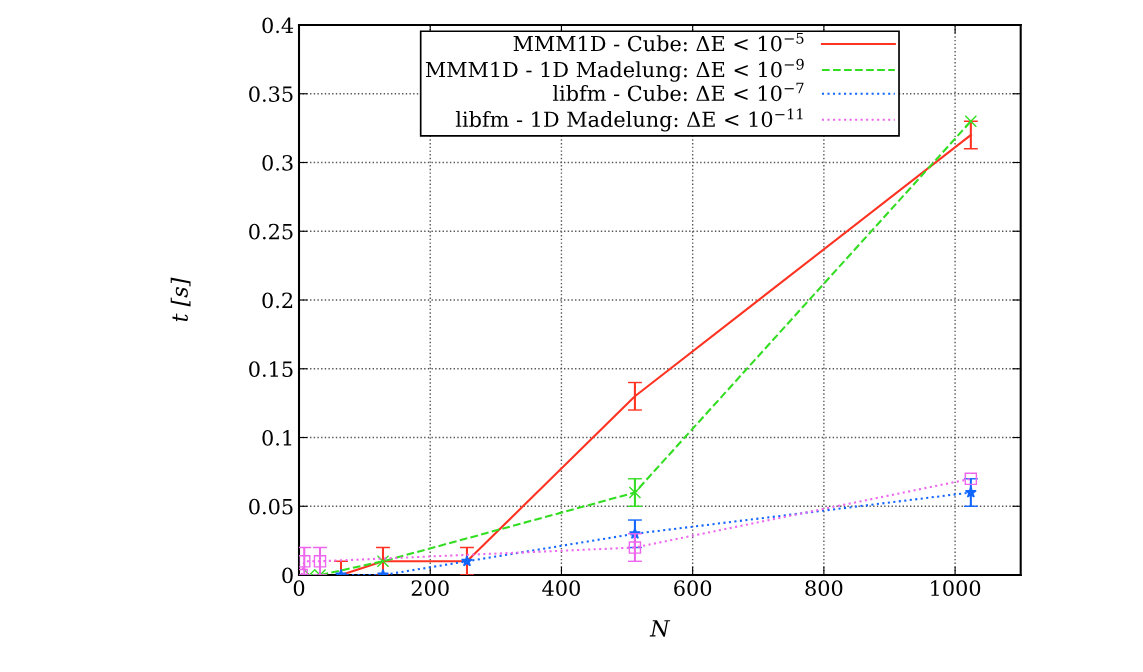  I want to click on y-tick-label: 0.1, so click(277, 437).